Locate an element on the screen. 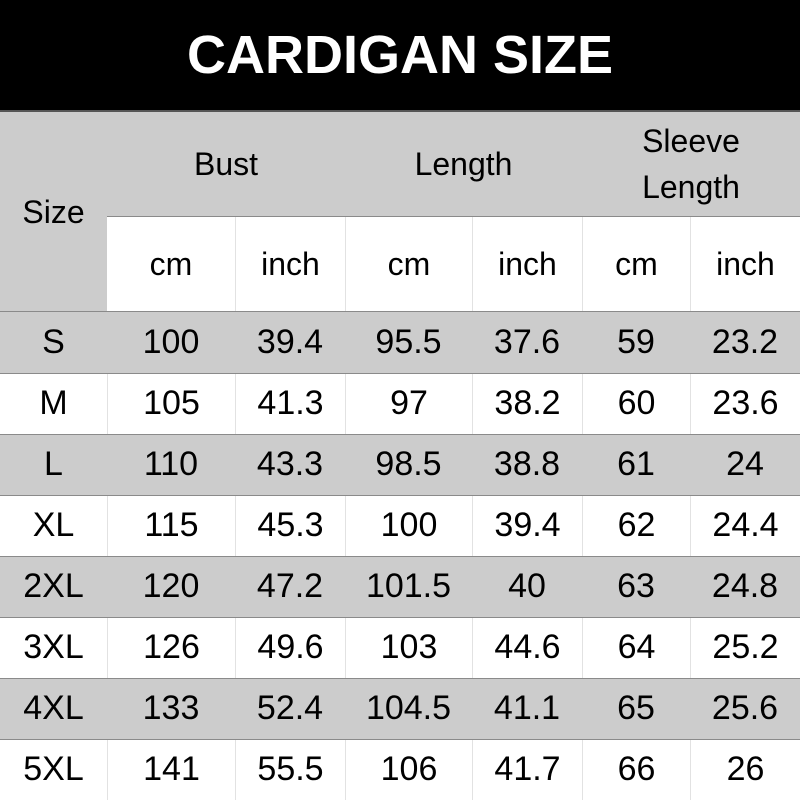  table-cell: 41.1 is located at coordinates (527, 708).